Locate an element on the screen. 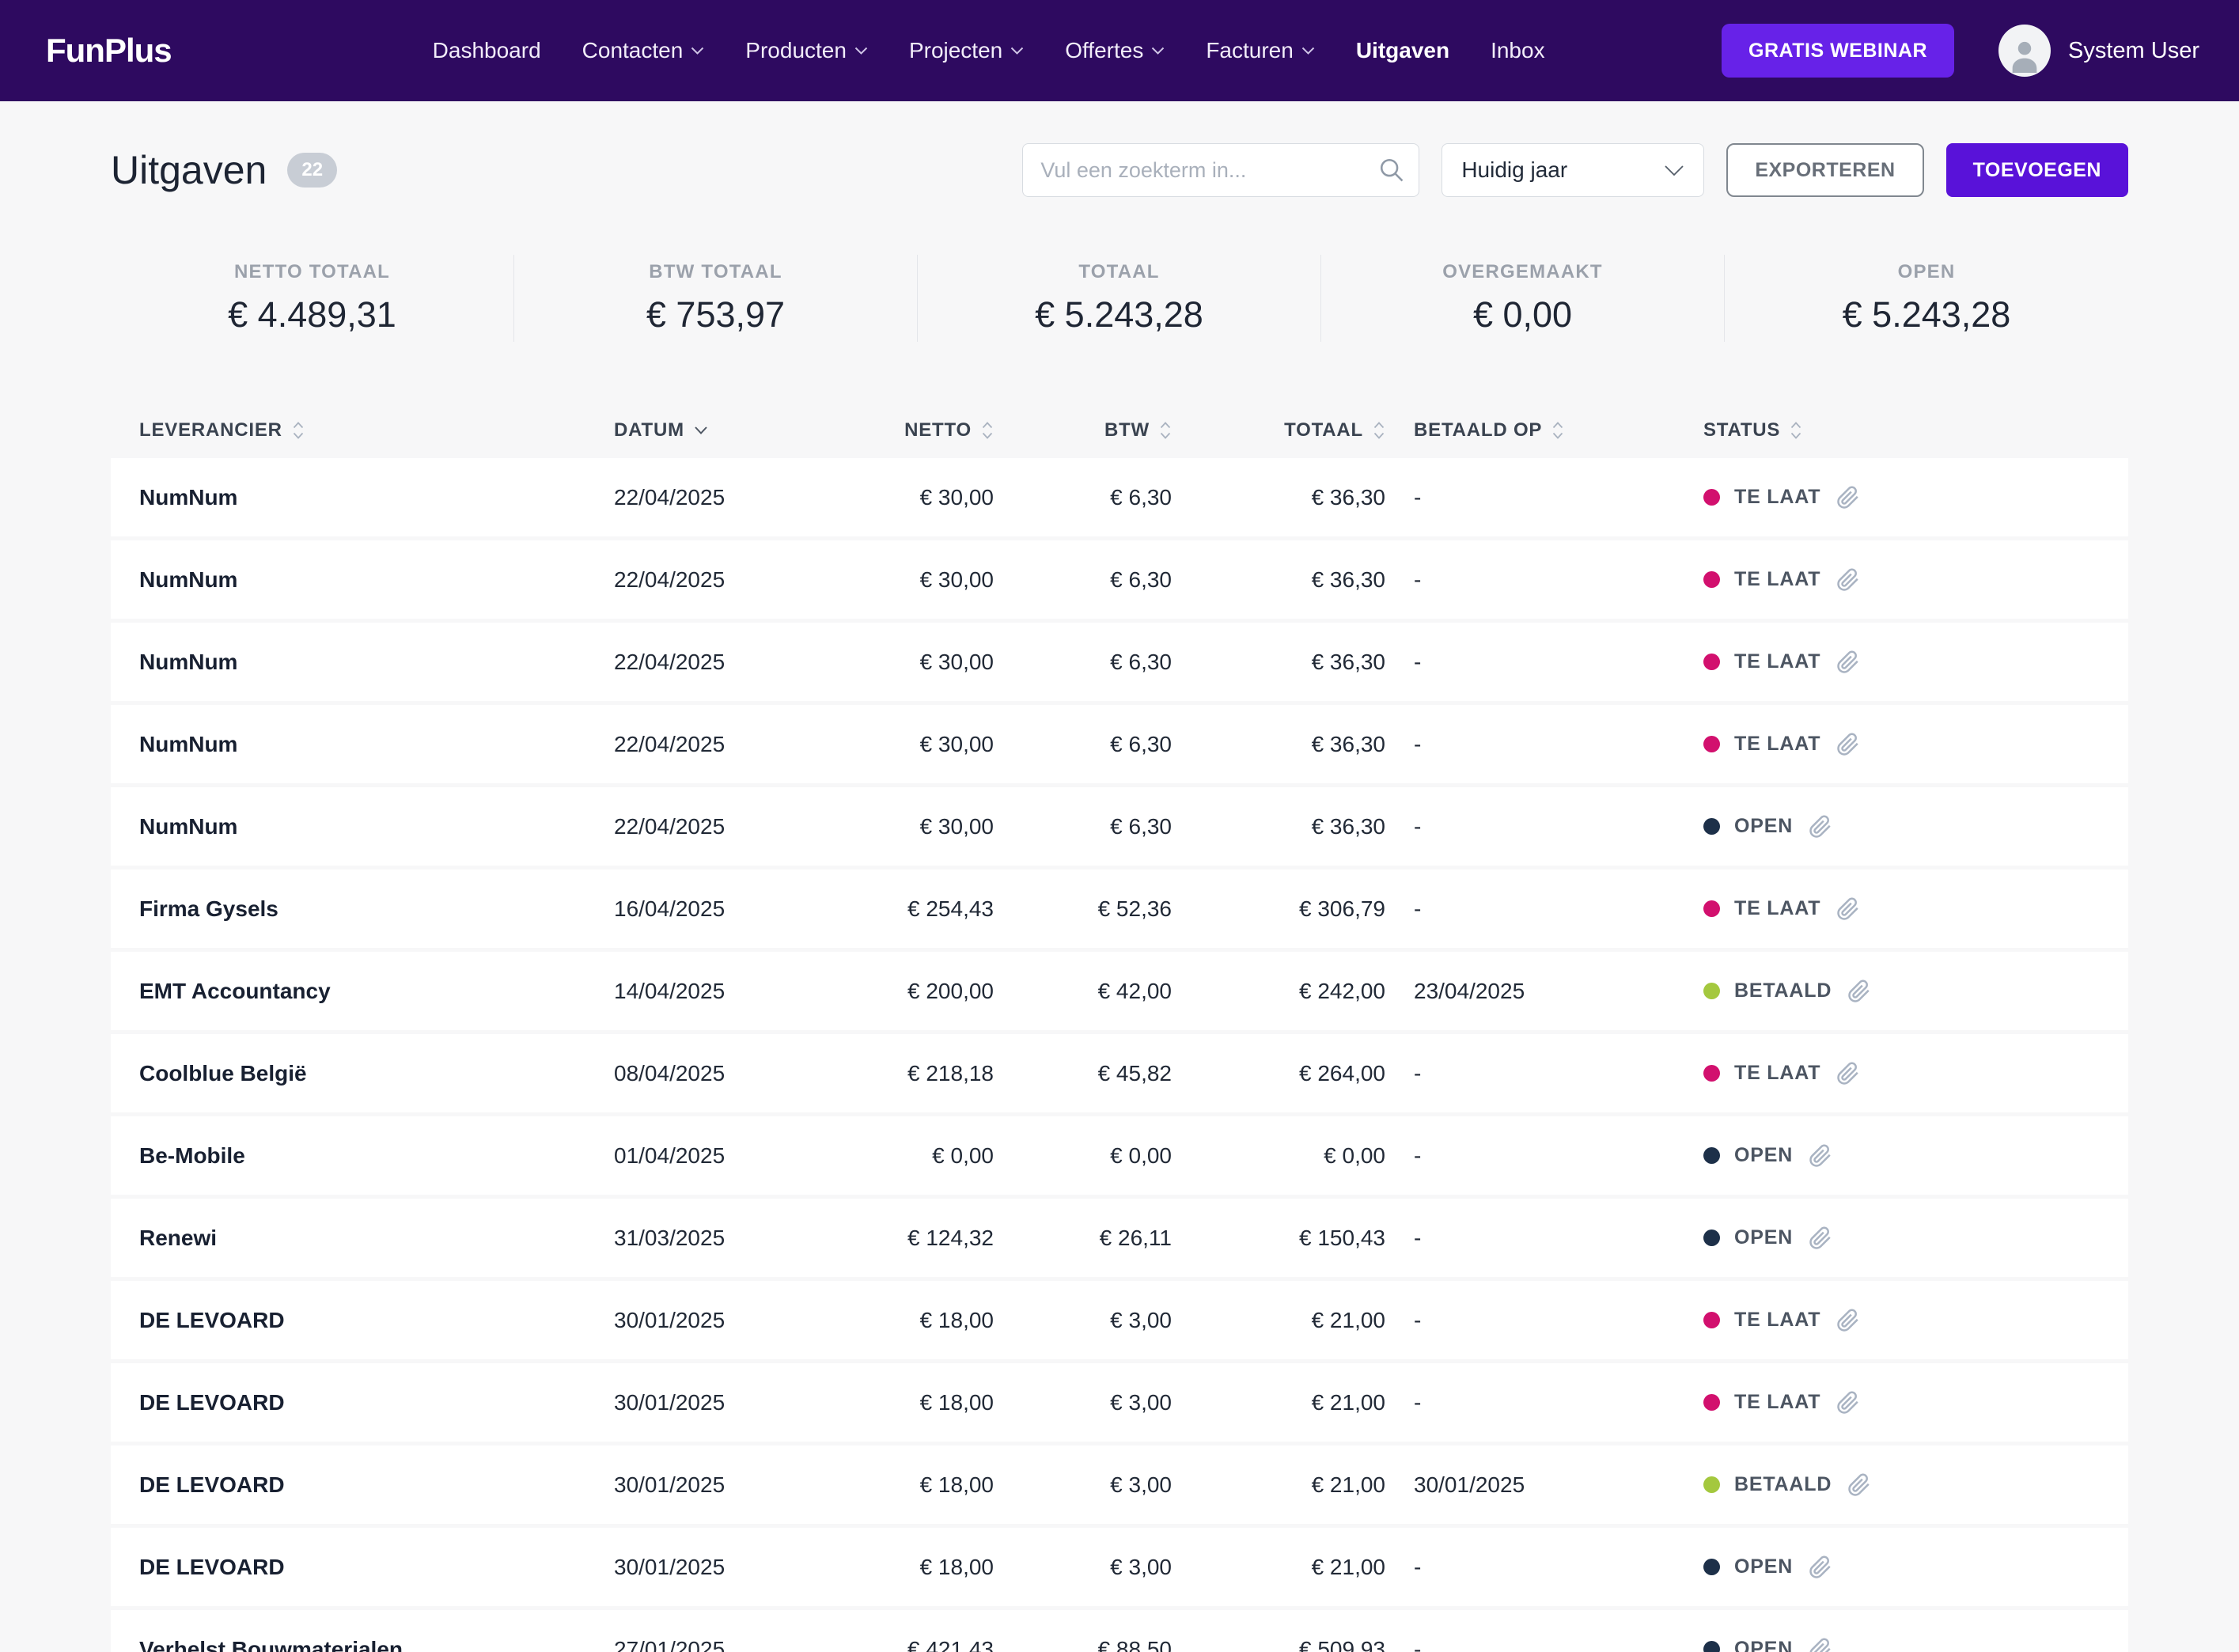 The height and width of the screenshot is (1652, 2239). brand-logo: FunPlus is located at coordinates (109, 51).